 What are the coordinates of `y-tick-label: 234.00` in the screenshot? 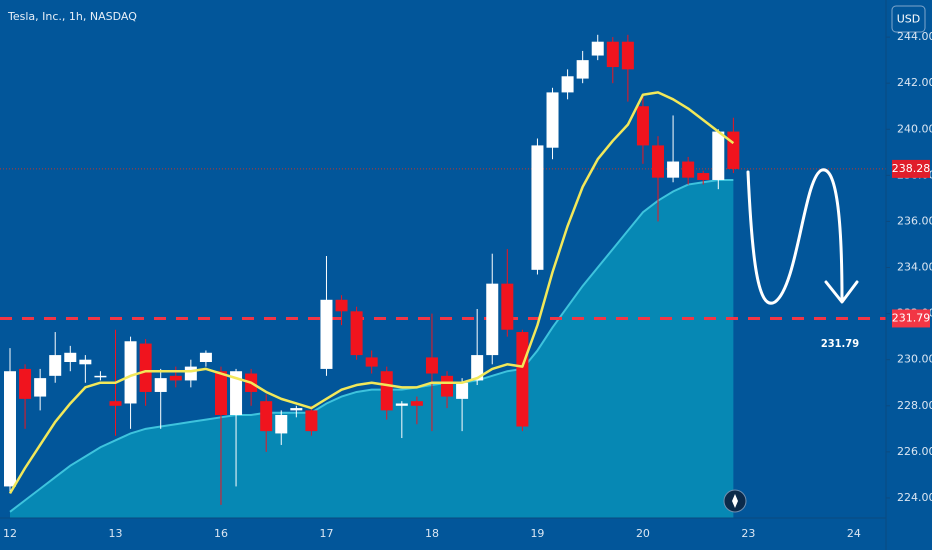 It's located at (914, 267).